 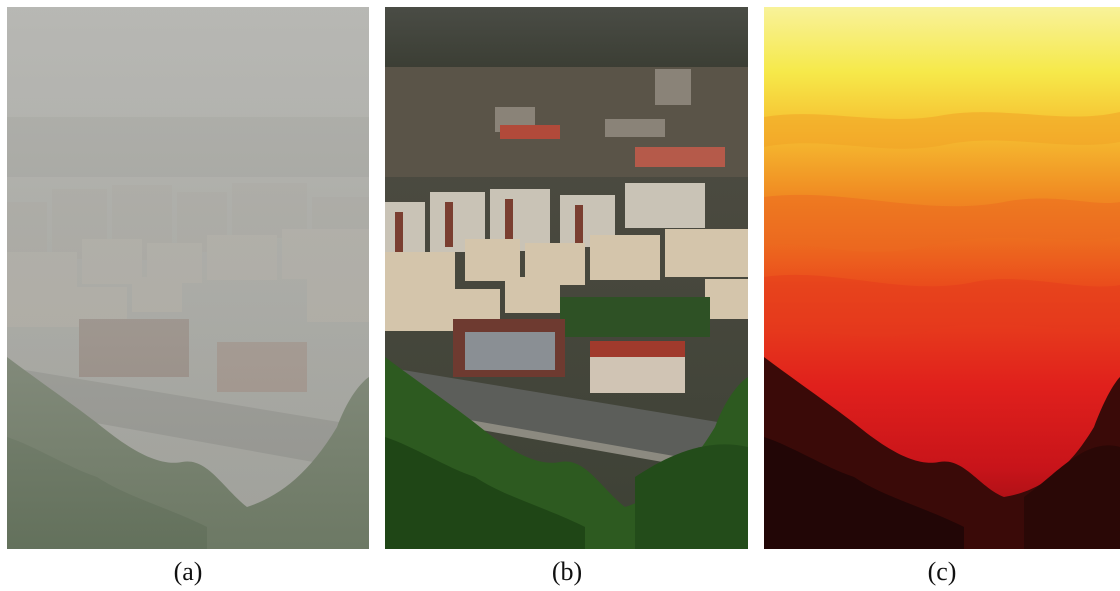 I want to click on panel-c-caption: (c), so click(x=942, y=571).